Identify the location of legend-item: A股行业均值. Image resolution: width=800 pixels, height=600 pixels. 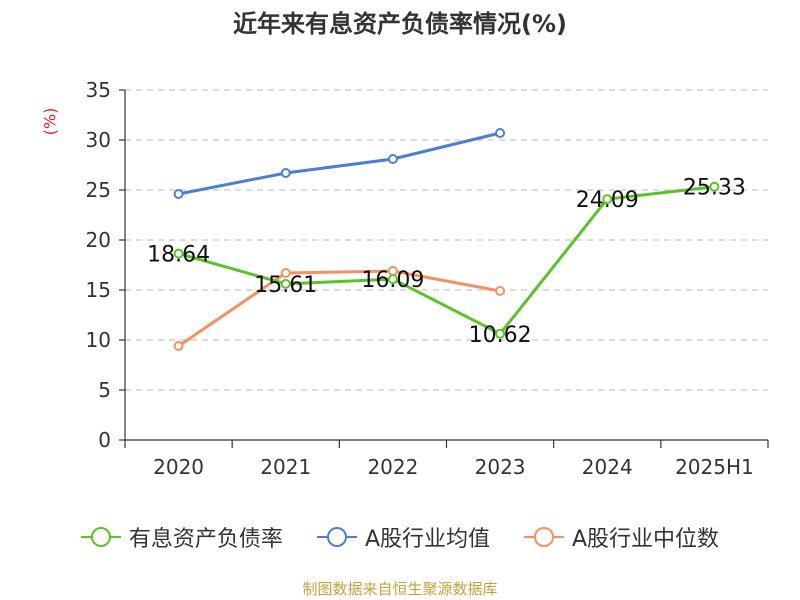
(403, 537).